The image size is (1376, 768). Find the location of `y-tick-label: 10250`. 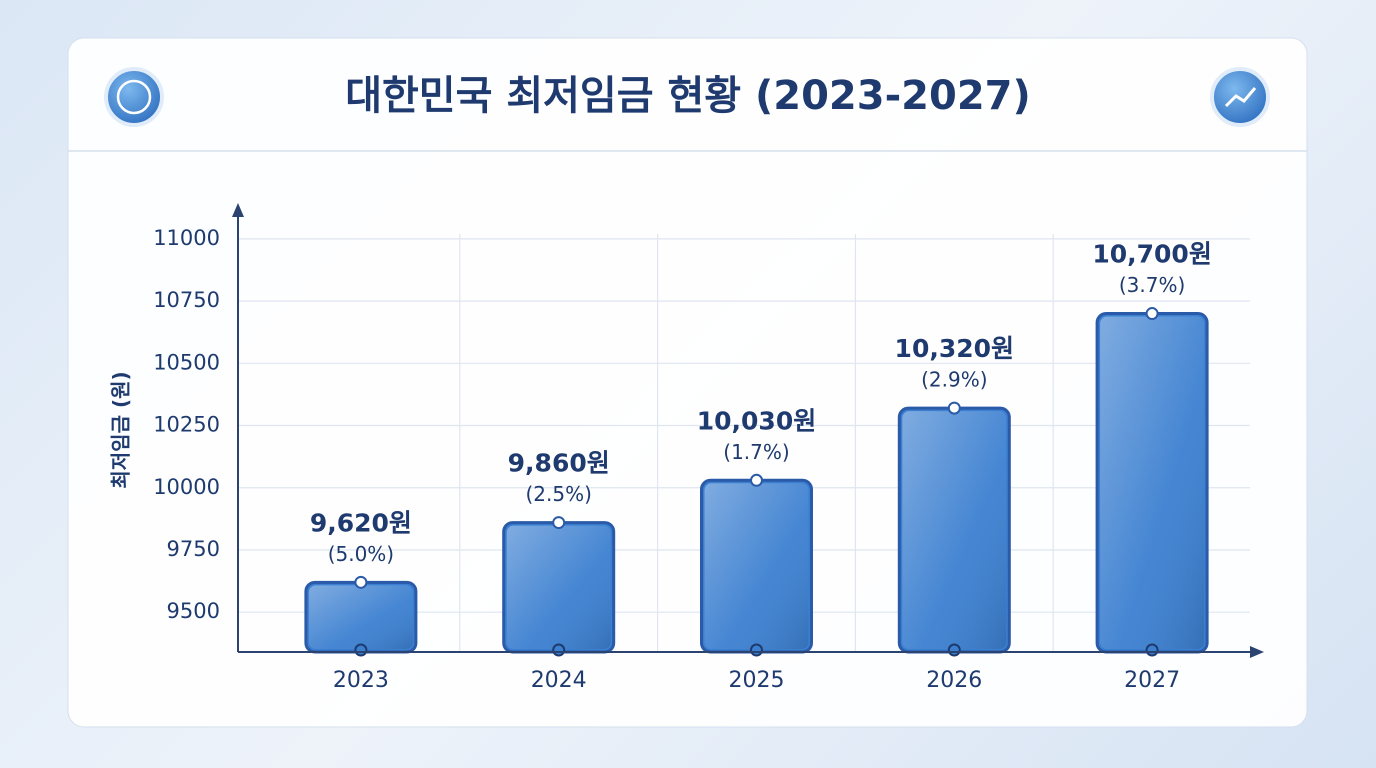

y-tick-label: 10250 is located at coordinates (186, 425).